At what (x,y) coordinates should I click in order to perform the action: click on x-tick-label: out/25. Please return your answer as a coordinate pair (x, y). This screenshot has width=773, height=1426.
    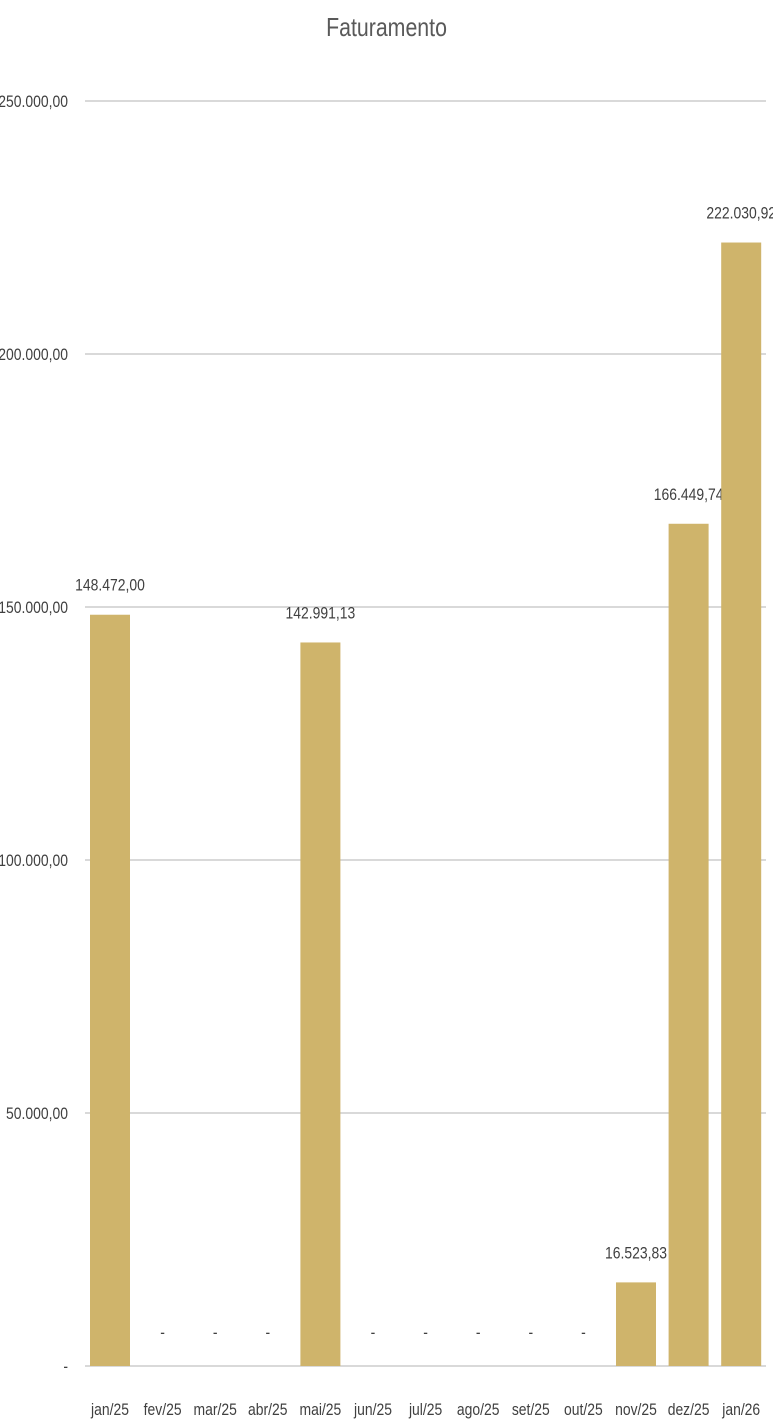
    Looking at the image, I should click on (583, 1410).